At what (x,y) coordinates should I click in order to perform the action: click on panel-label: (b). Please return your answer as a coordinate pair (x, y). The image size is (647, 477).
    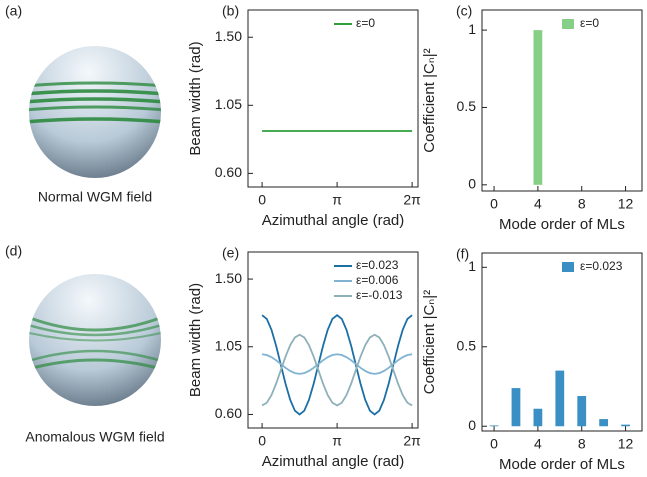
    Looking at the image, I should click on (230, 11).